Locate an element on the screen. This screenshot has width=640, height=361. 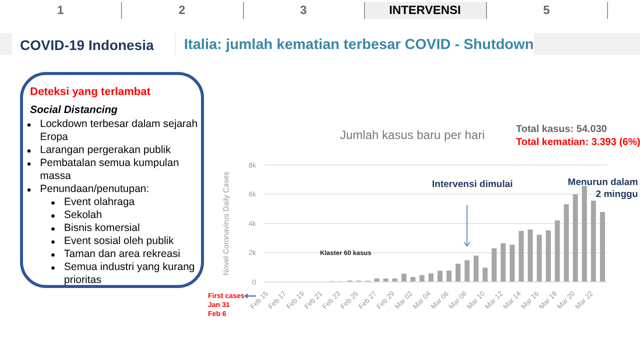
text: Semua industri yang kurang prioritas is located at coordinates (129, 274).